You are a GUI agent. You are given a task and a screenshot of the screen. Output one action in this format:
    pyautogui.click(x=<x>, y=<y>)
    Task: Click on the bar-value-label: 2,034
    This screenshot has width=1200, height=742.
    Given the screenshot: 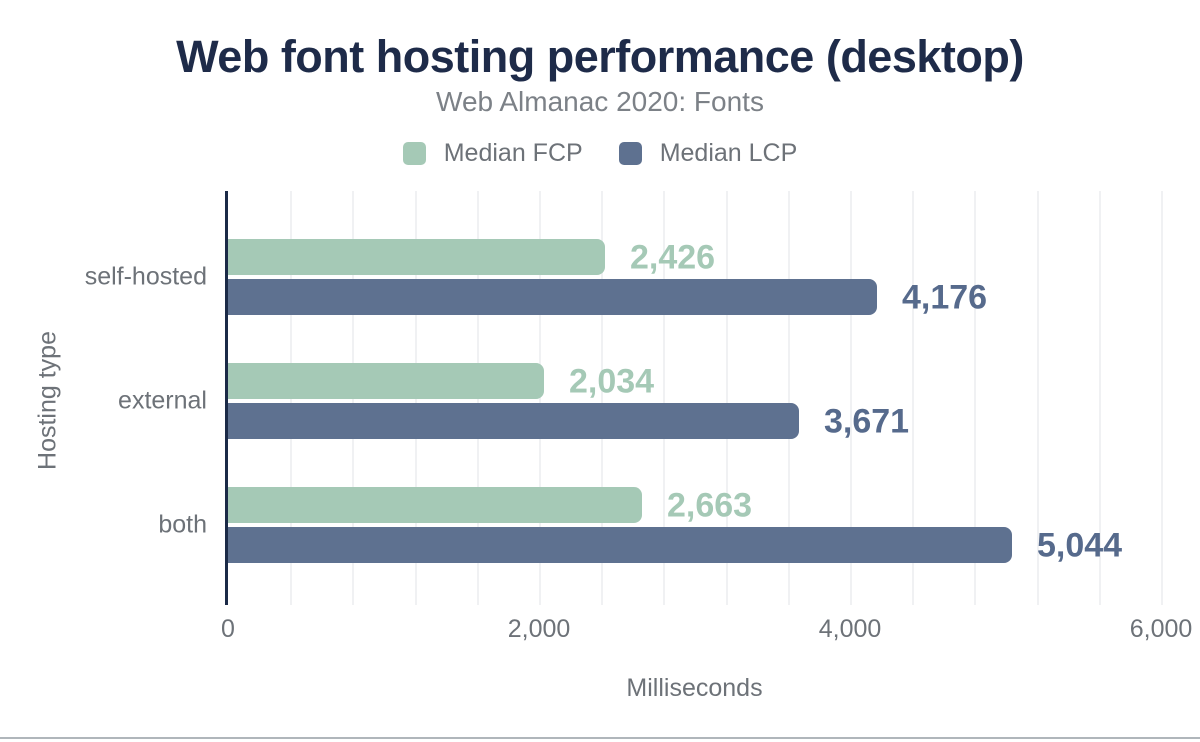 What is the action you would take?
    pyautogui.click(x=612, y=381)
    